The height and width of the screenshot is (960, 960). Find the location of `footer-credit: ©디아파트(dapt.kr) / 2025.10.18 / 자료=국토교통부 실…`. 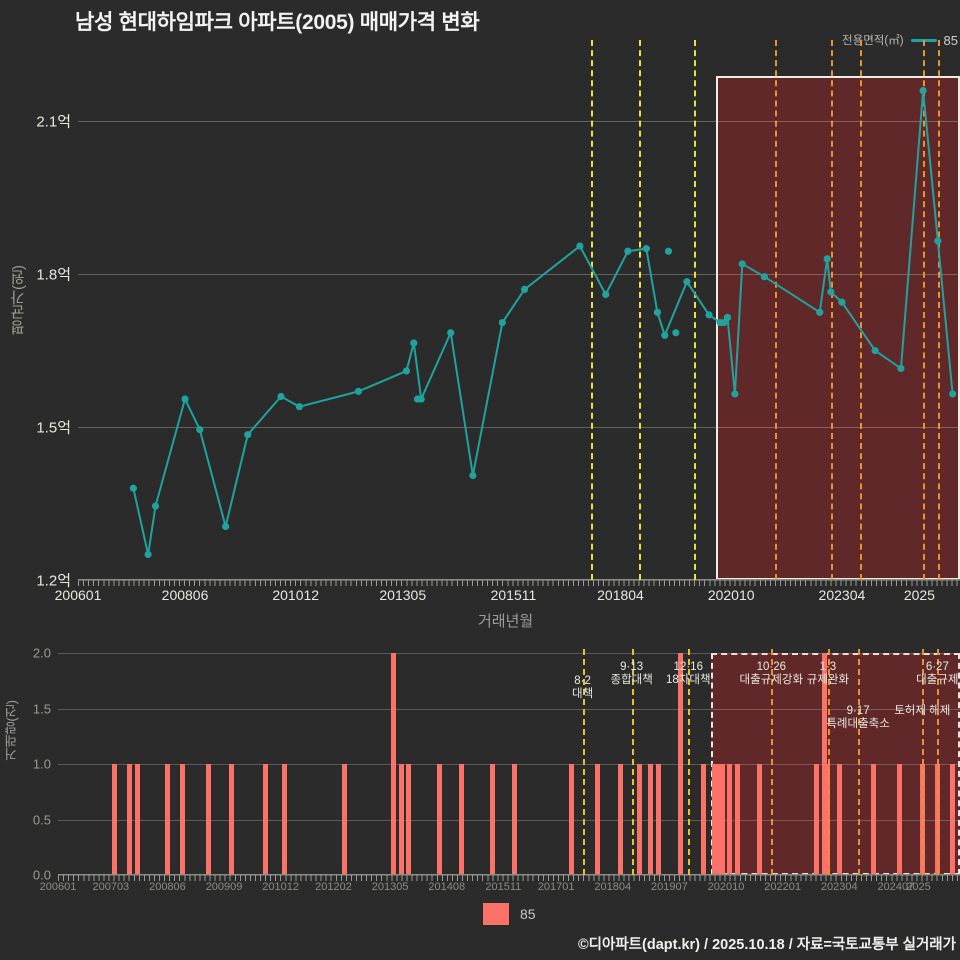

footer-credit: ©디아파트(dapt.kr) / 2025.10.18 / 자료=국토교통부 실… is located at coordinates (766, 945).